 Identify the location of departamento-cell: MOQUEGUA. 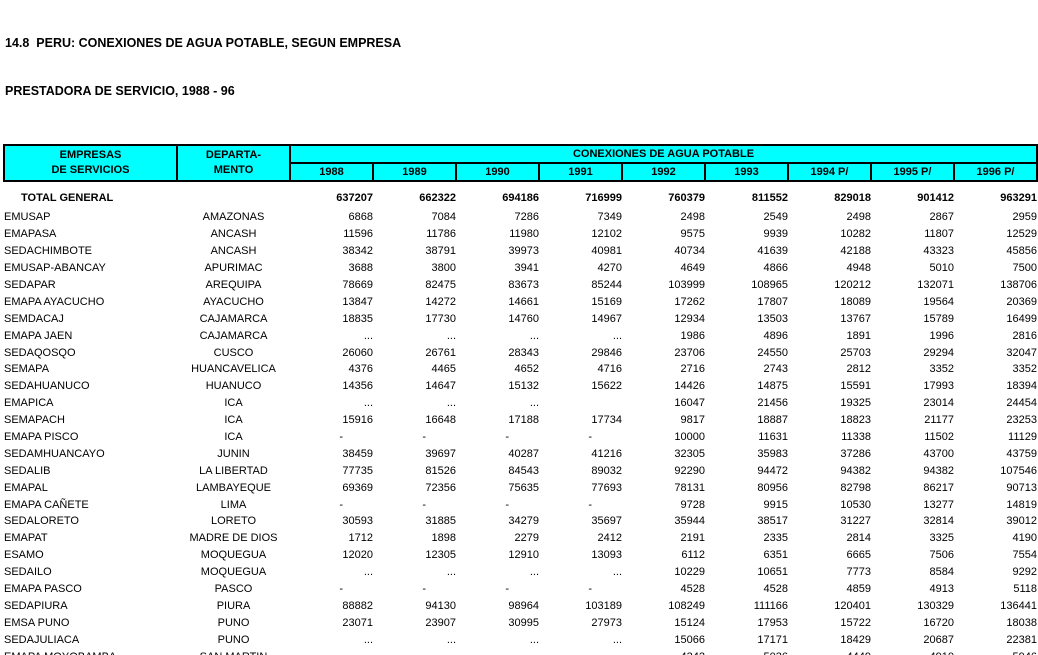
(233, 572).